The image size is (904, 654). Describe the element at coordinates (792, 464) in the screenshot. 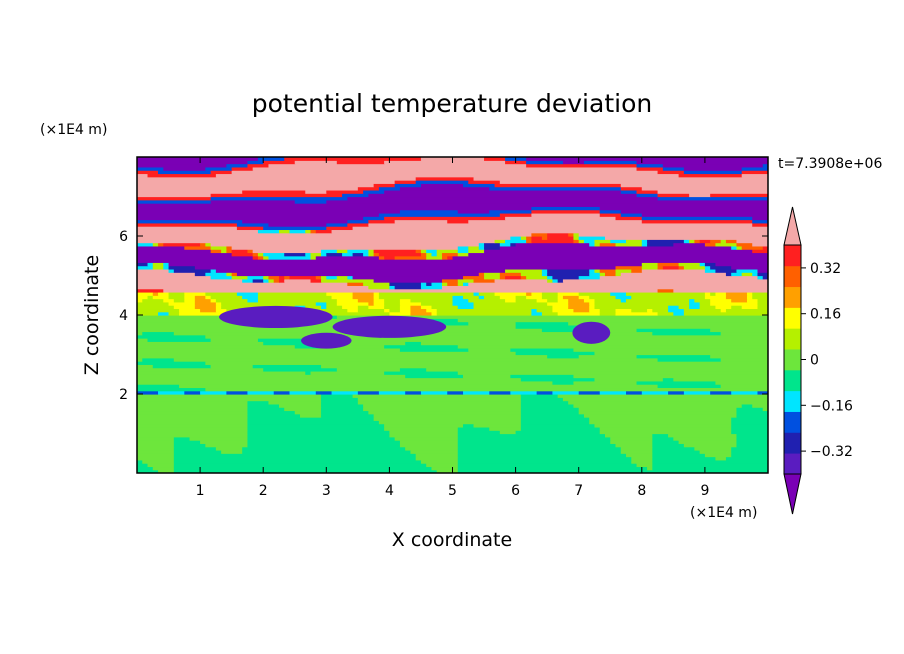

I see `colorbar-segment` at that location.